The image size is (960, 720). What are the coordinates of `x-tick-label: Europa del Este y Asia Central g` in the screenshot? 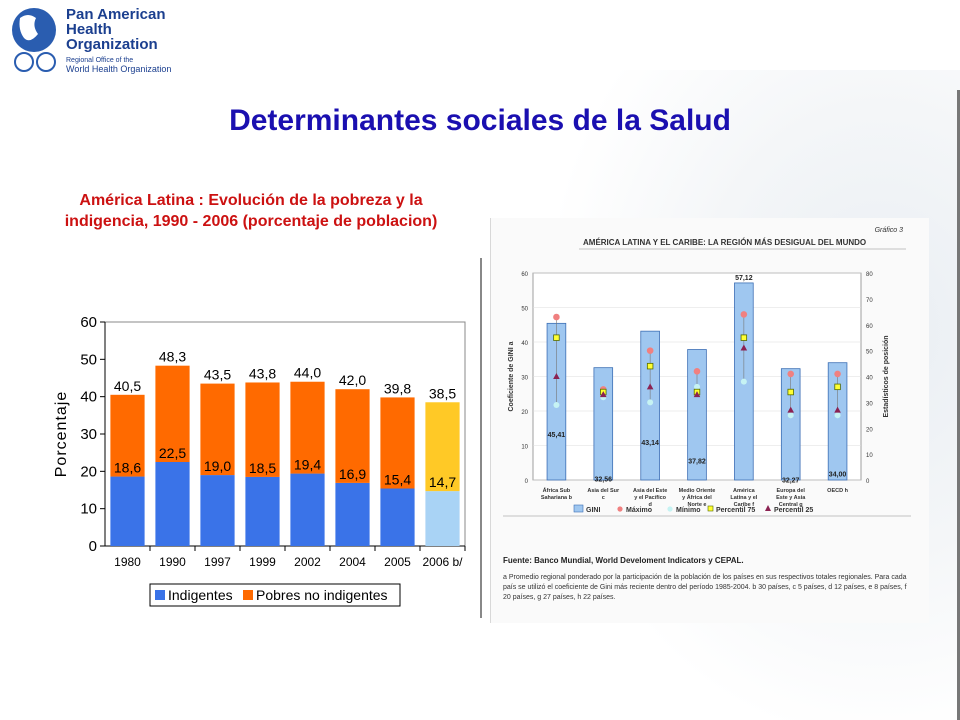 It's located at (791, 498).